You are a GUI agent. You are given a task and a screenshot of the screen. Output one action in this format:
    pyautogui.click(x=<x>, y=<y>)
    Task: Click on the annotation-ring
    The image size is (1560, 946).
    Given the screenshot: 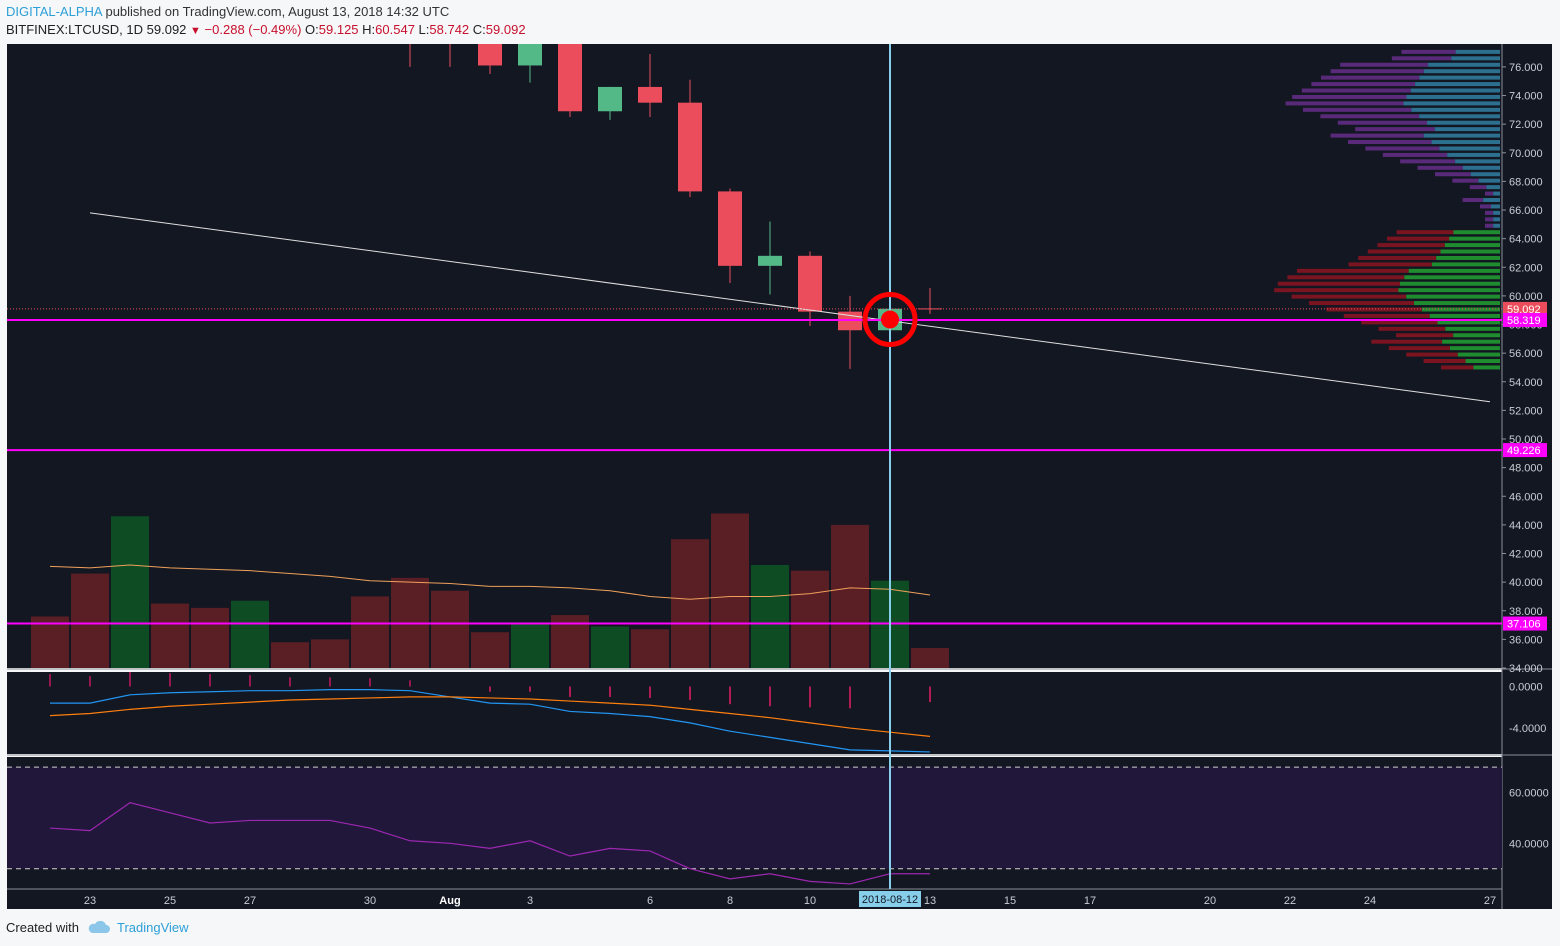 What is the action you would take?
    pyautogui.click(x=890, y=320)
    